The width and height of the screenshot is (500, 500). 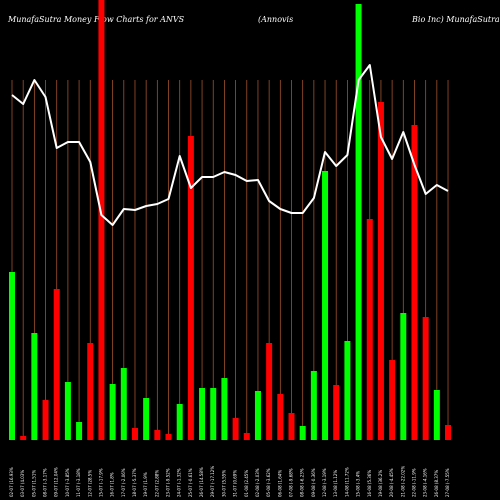 What do you see at coordinates (134, 482) in the screenshot?
I see `x-tick-label: 18-07 (-5.37%` at bounding box center [134, 482].